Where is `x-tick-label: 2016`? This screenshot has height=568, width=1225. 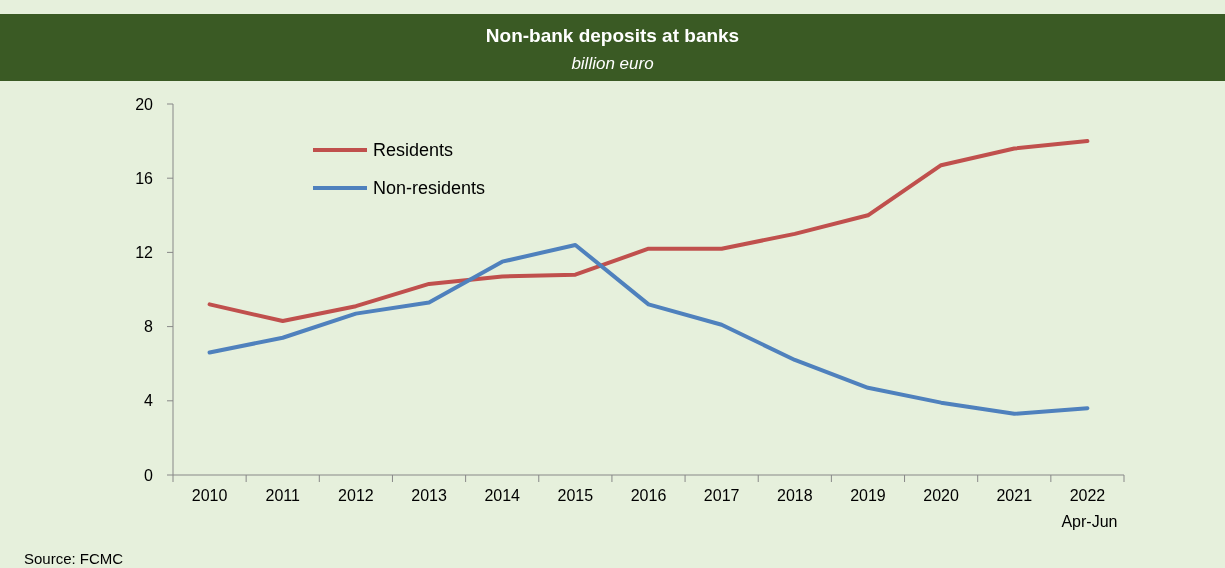 x-tick-label: 2016 is located at coordinates (648, 495).